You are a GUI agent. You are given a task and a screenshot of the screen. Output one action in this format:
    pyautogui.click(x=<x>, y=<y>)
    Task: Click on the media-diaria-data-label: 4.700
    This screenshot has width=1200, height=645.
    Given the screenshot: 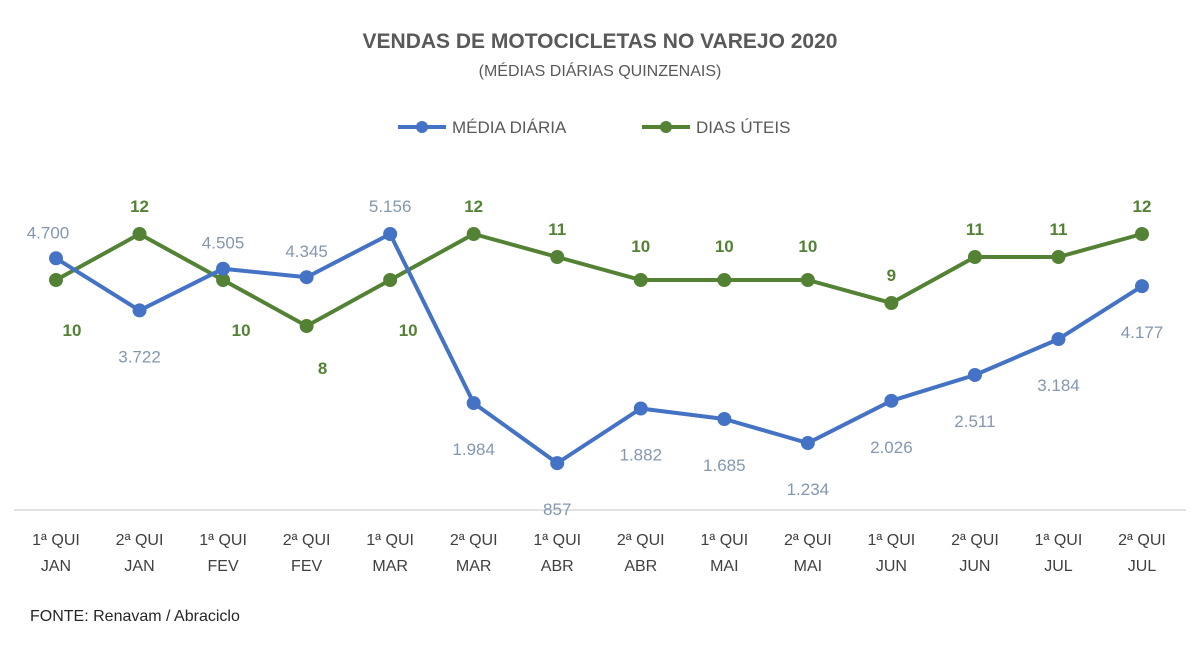 What is the action you would take?
    pyautogui.click(x=48, y=232)
    